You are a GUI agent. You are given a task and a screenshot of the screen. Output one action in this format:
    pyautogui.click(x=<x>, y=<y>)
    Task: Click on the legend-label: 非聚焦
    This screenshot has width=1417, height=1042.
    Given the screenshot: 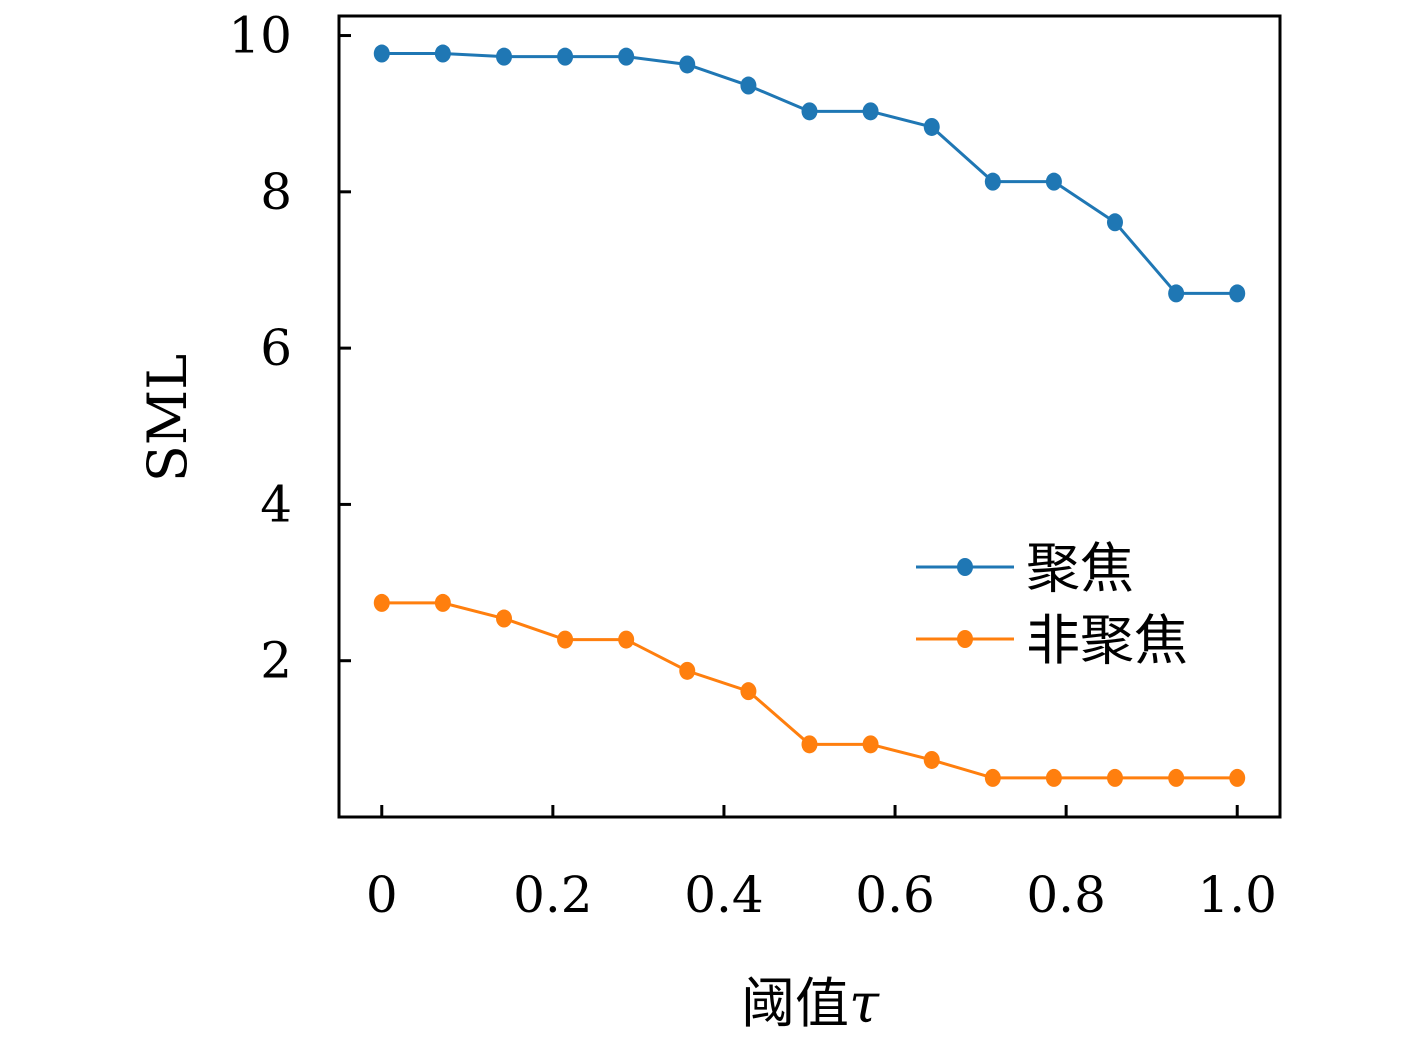 What is the action you would take?
    pyautogui.click(x=1107, y=640)
    